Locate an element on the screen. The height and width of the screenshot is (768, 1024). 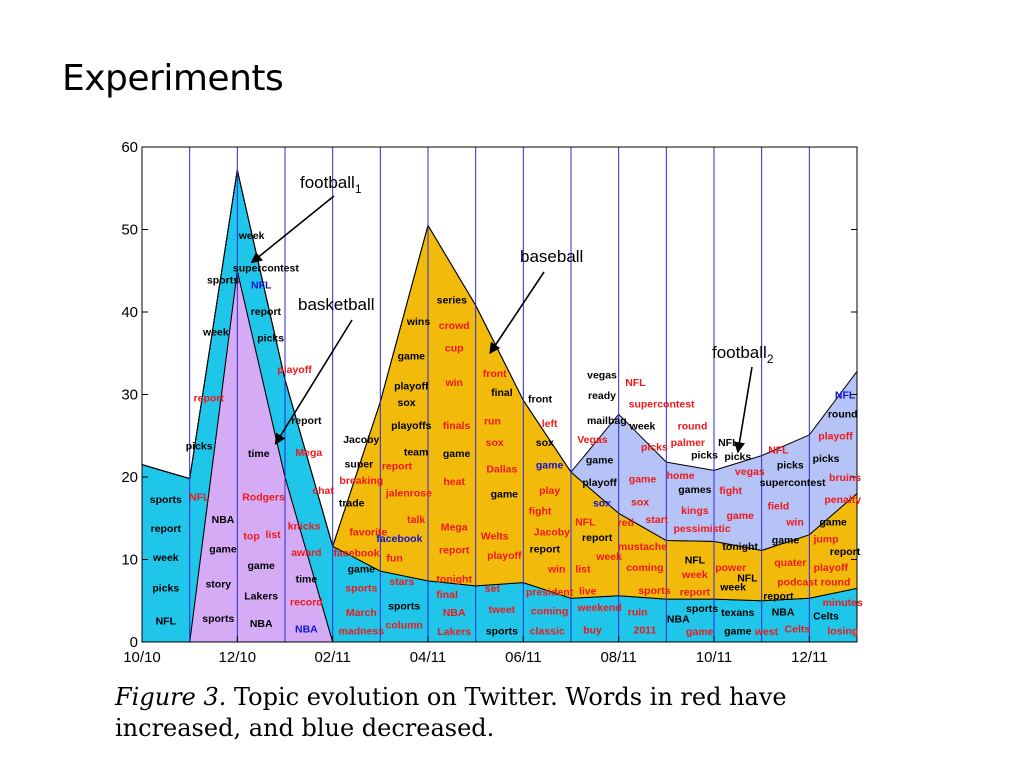
topic-word: playoffs is located at coordinates (411, 426).